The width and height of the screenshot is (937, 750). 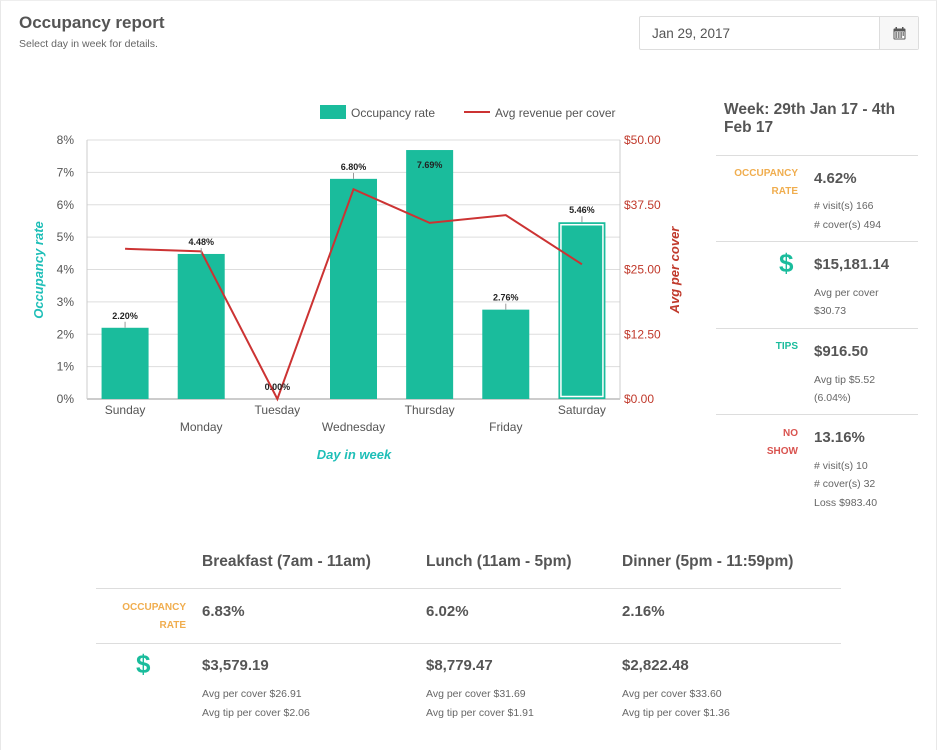 What do you see at coordinates (642, 334) in the screenshot?
I see `y-tick-right: $12.50` at bounding box center [642, 334].